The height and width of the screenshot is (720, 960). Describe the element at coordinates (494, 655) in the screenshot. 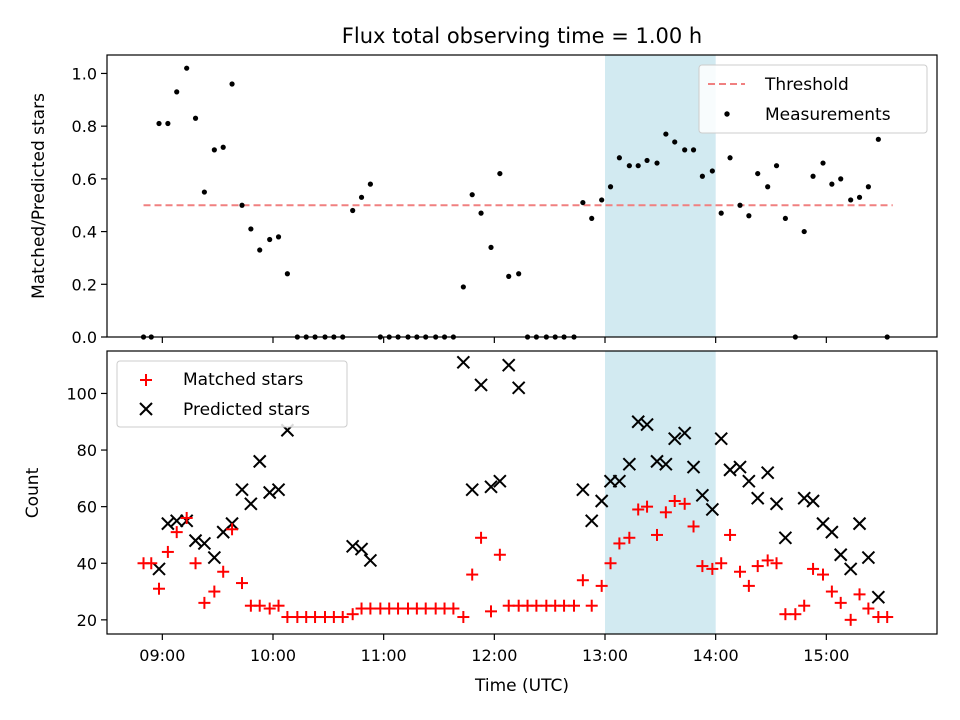

I see `x-tick-label: 12:00` at that location.